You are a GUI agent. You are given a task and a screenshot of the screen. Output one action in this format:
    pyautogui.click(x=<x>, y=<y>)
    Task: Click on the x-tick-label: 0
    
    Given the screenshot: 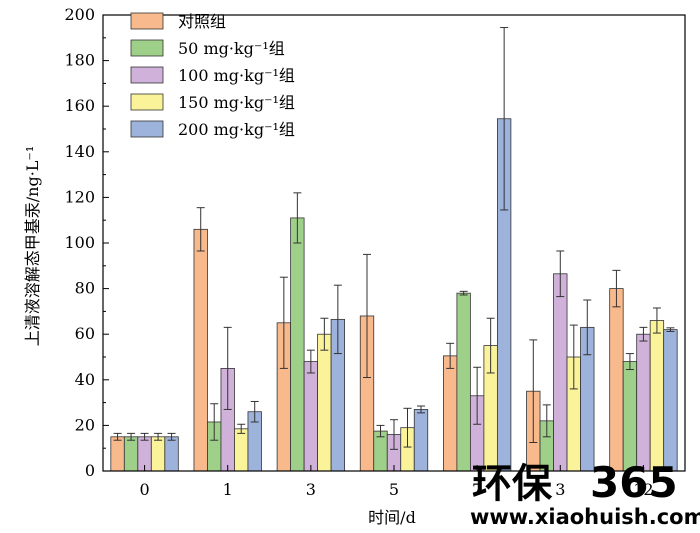 What is the action you would take?
    pyautogui.click(x=144, y=489)
    